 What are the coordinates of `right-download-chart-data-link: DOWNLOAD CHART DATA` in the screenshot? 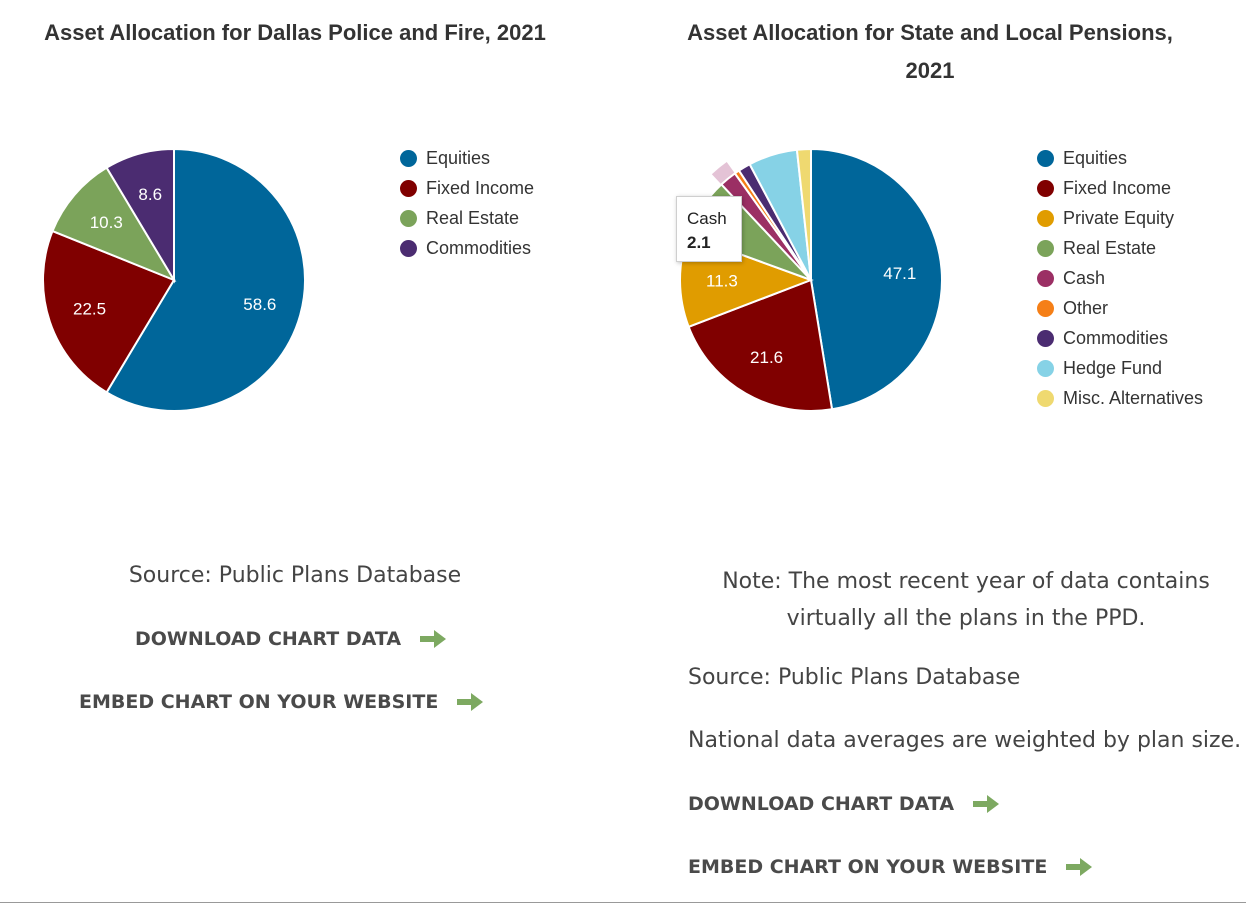 It's located at (844, 804).